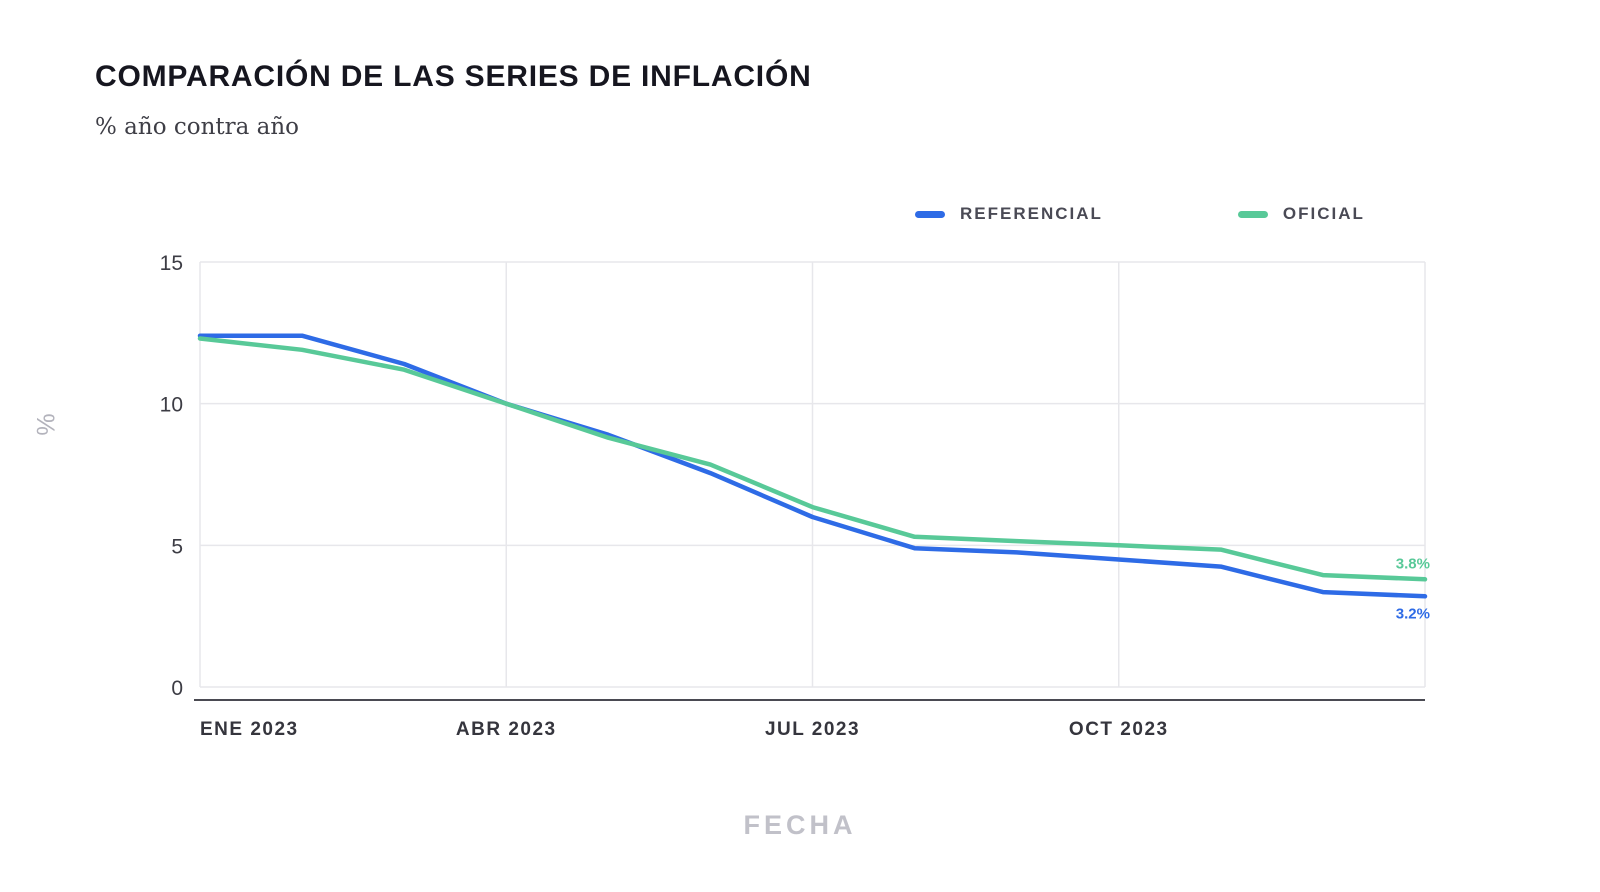 The image size is (1600, 892). I want to click on legend-swatch-referencial, so click(930, 214).